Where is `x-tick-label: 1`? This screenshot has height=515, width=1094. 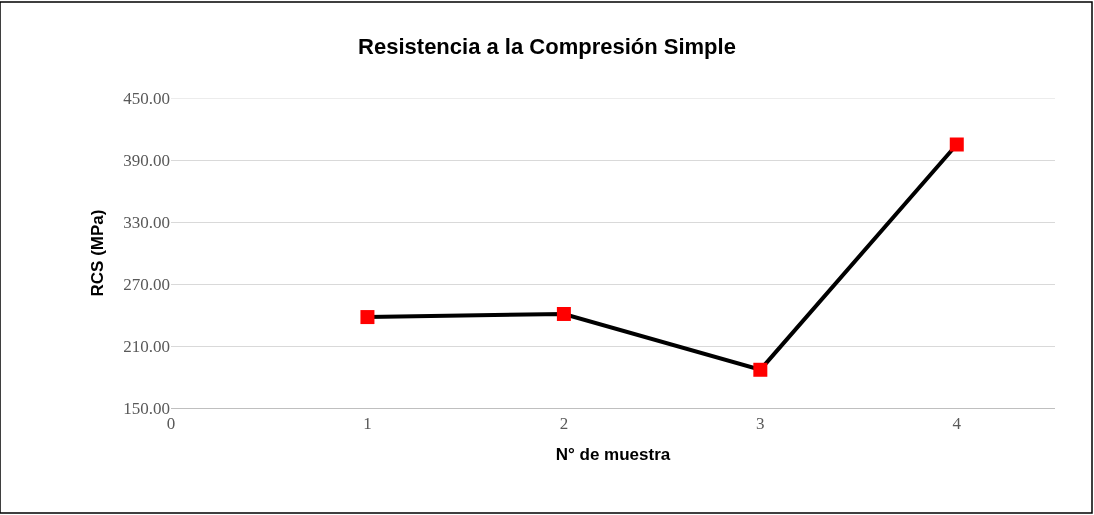
x-tick-label: 1 is located at coordinates (367, 424).